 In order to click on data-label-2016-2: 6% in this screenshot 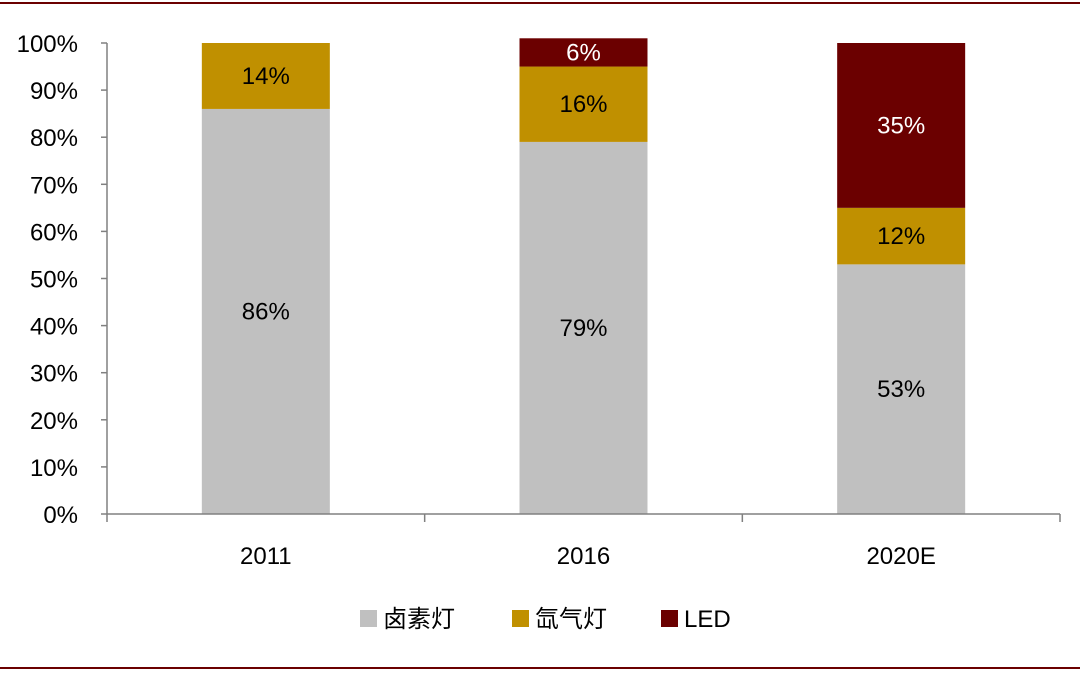, I will do `click(583, 52)`.